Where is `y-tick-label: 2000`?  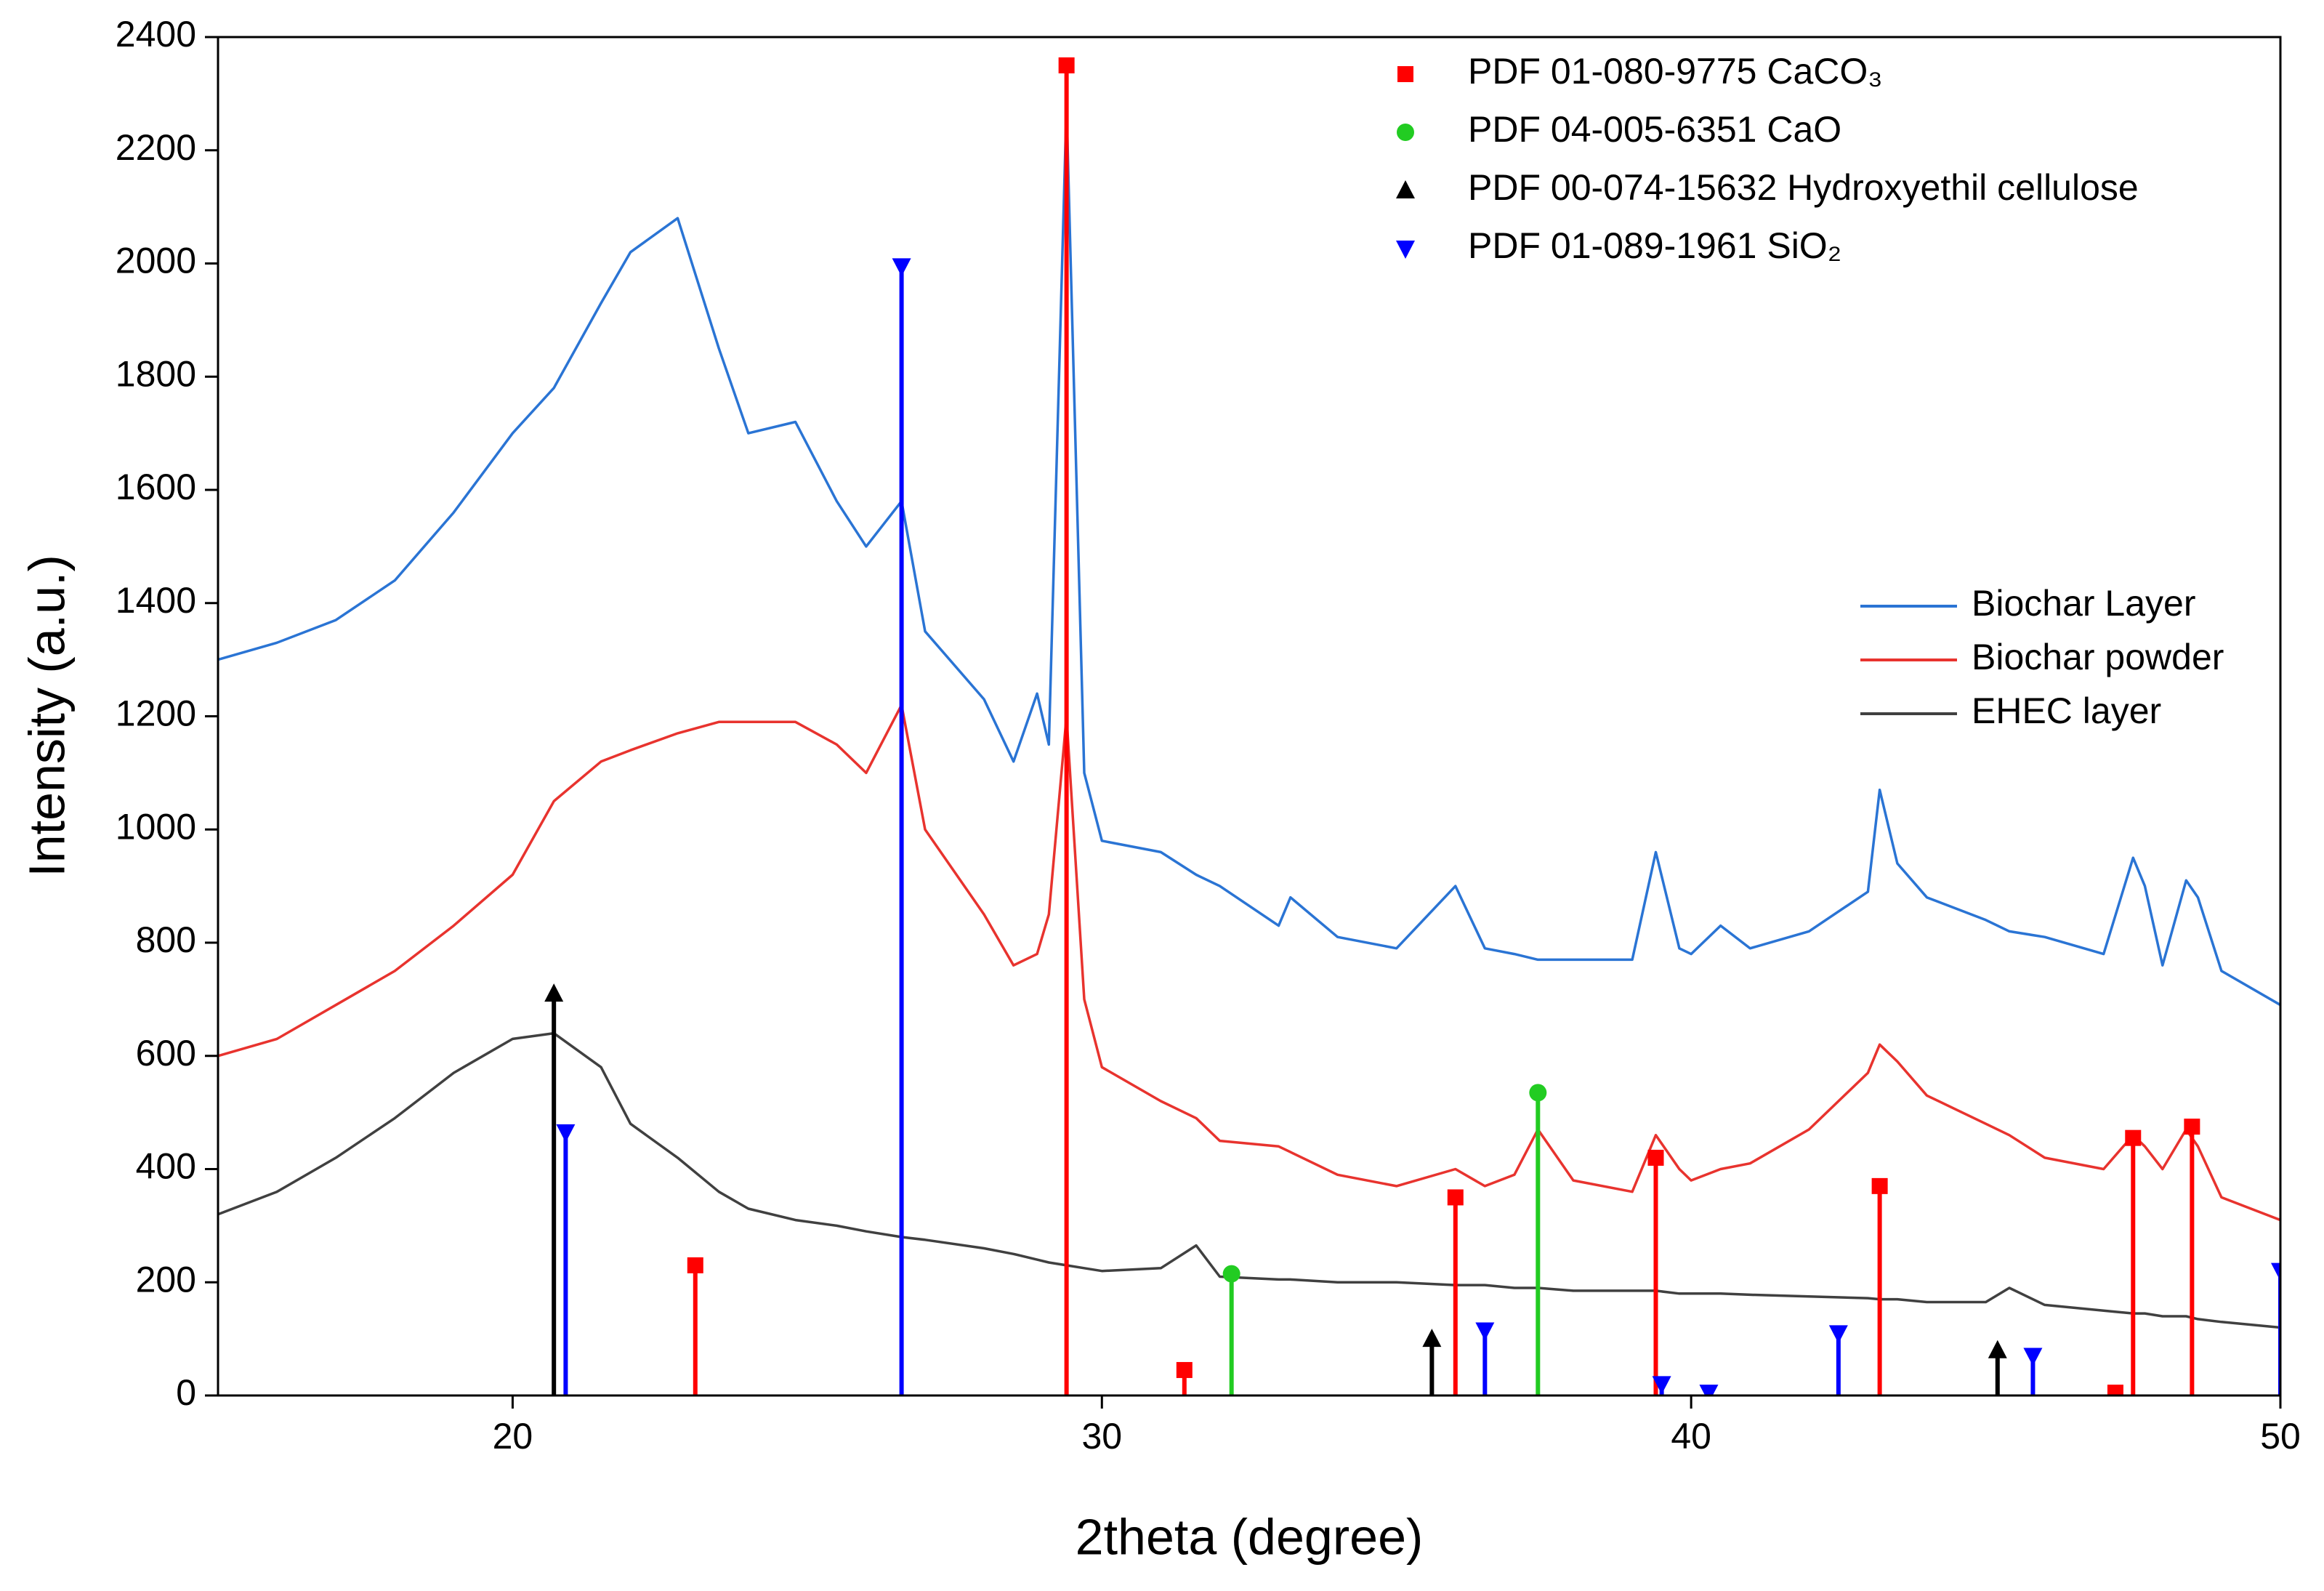
y-tick-label: 2000 is located at coordinates (156, 261).